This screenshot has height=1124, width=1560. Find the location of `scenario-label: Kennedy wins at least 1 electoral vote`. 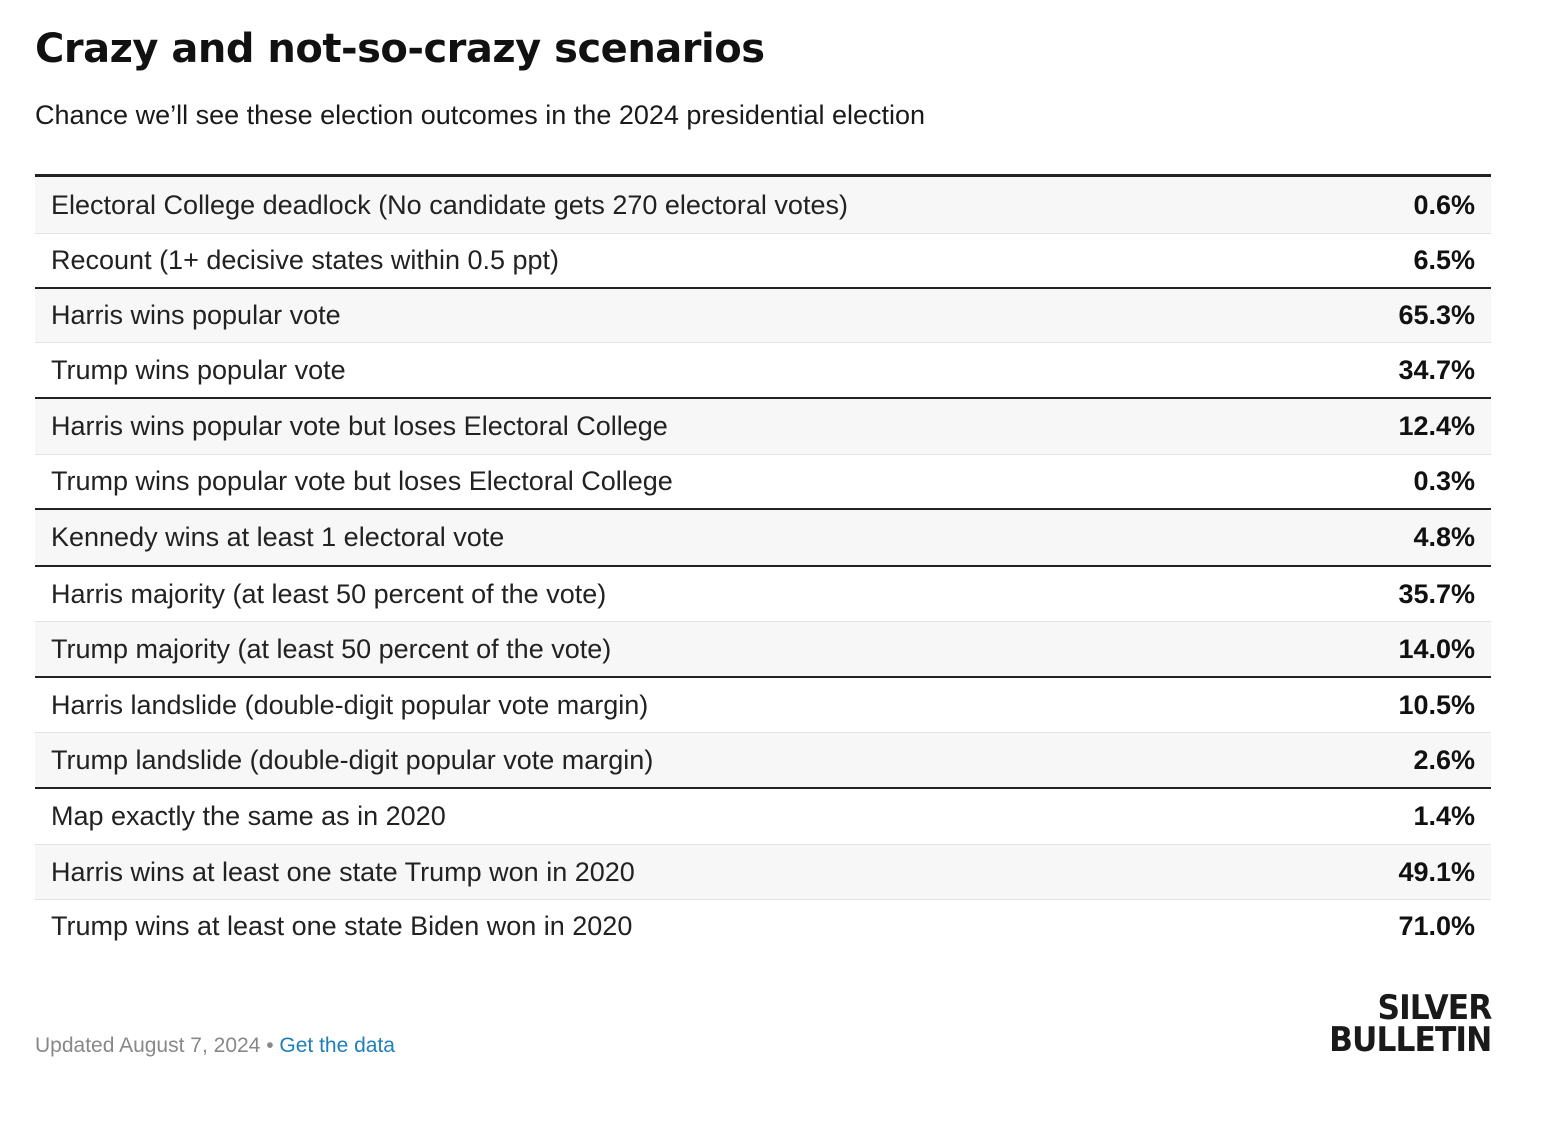

scenario-label: Kennedy wins at least 1 electoral vote is located at coordinates (278, 537).